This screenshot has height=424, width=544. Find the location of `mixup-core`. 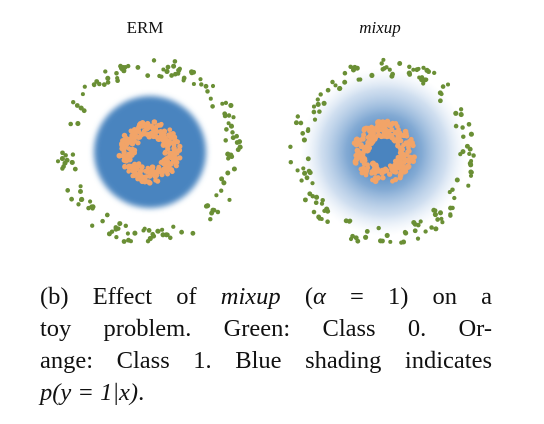

mixup-core is located at coordinates (384, 152).